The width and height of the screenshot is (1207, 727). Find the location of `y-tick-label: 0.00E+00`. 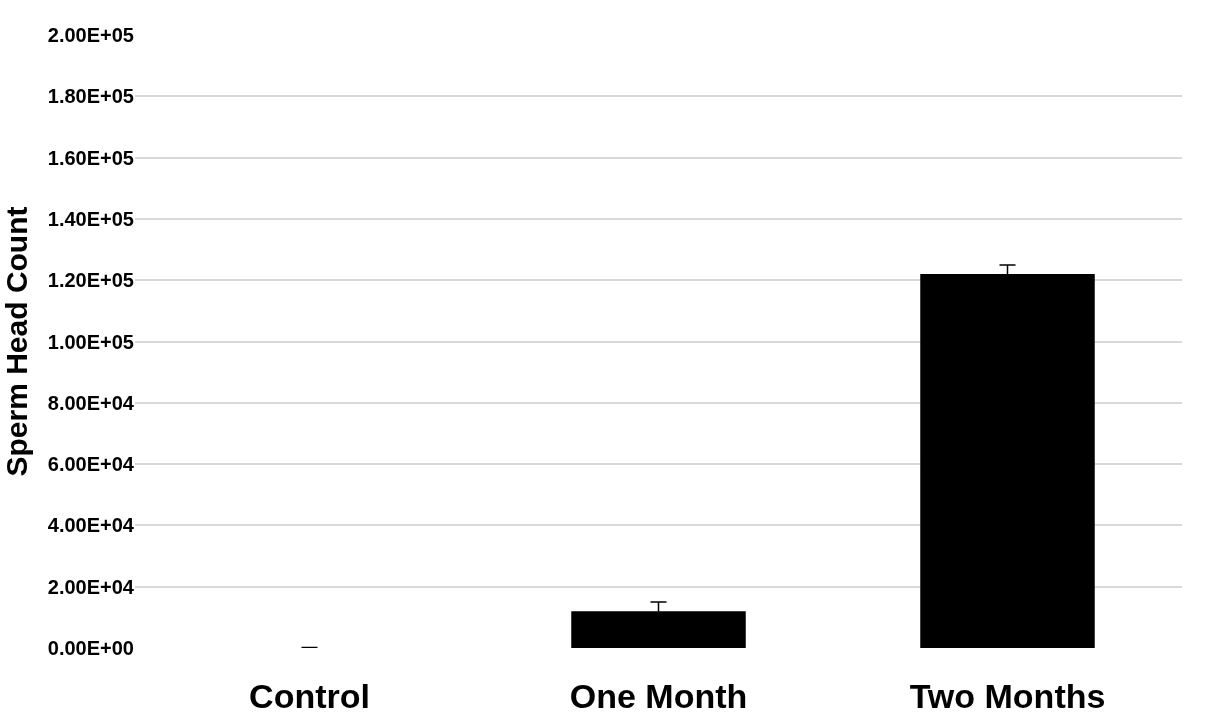

y-tick-label: 0.00E+00 is located at coordinates (90, 648).